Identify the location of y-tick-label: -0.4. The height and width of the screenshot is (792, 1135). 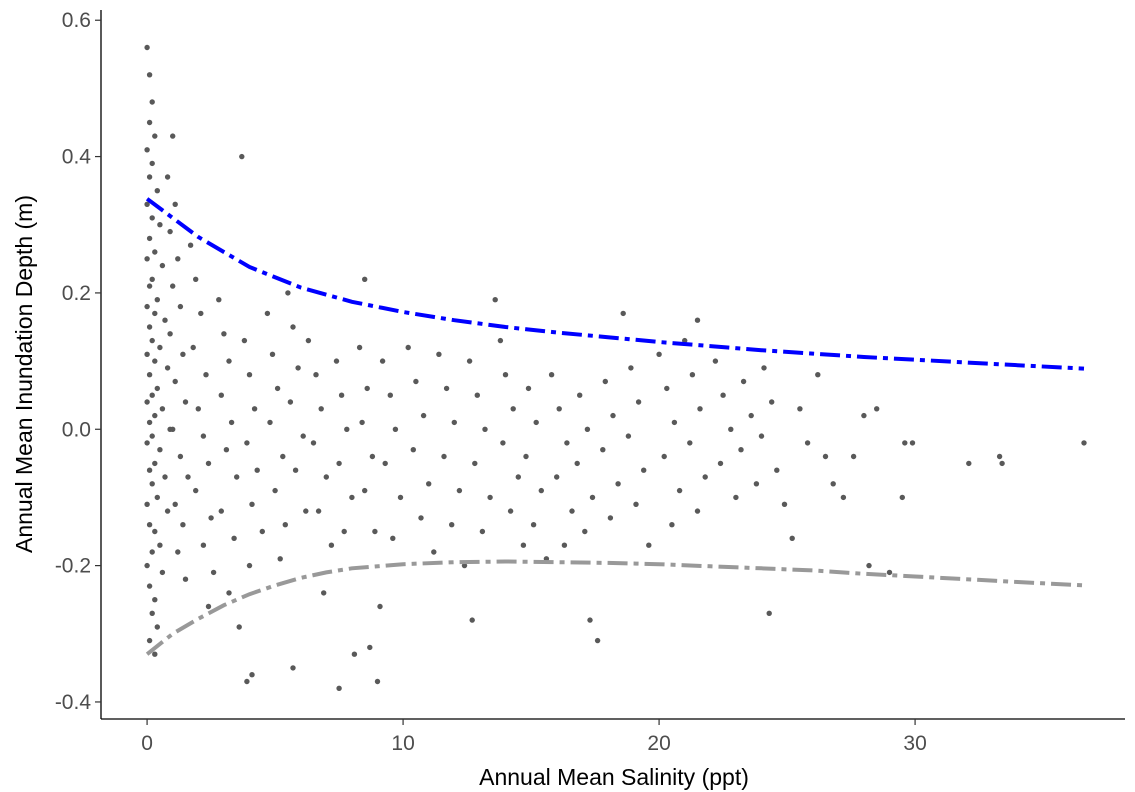
(73, 702).